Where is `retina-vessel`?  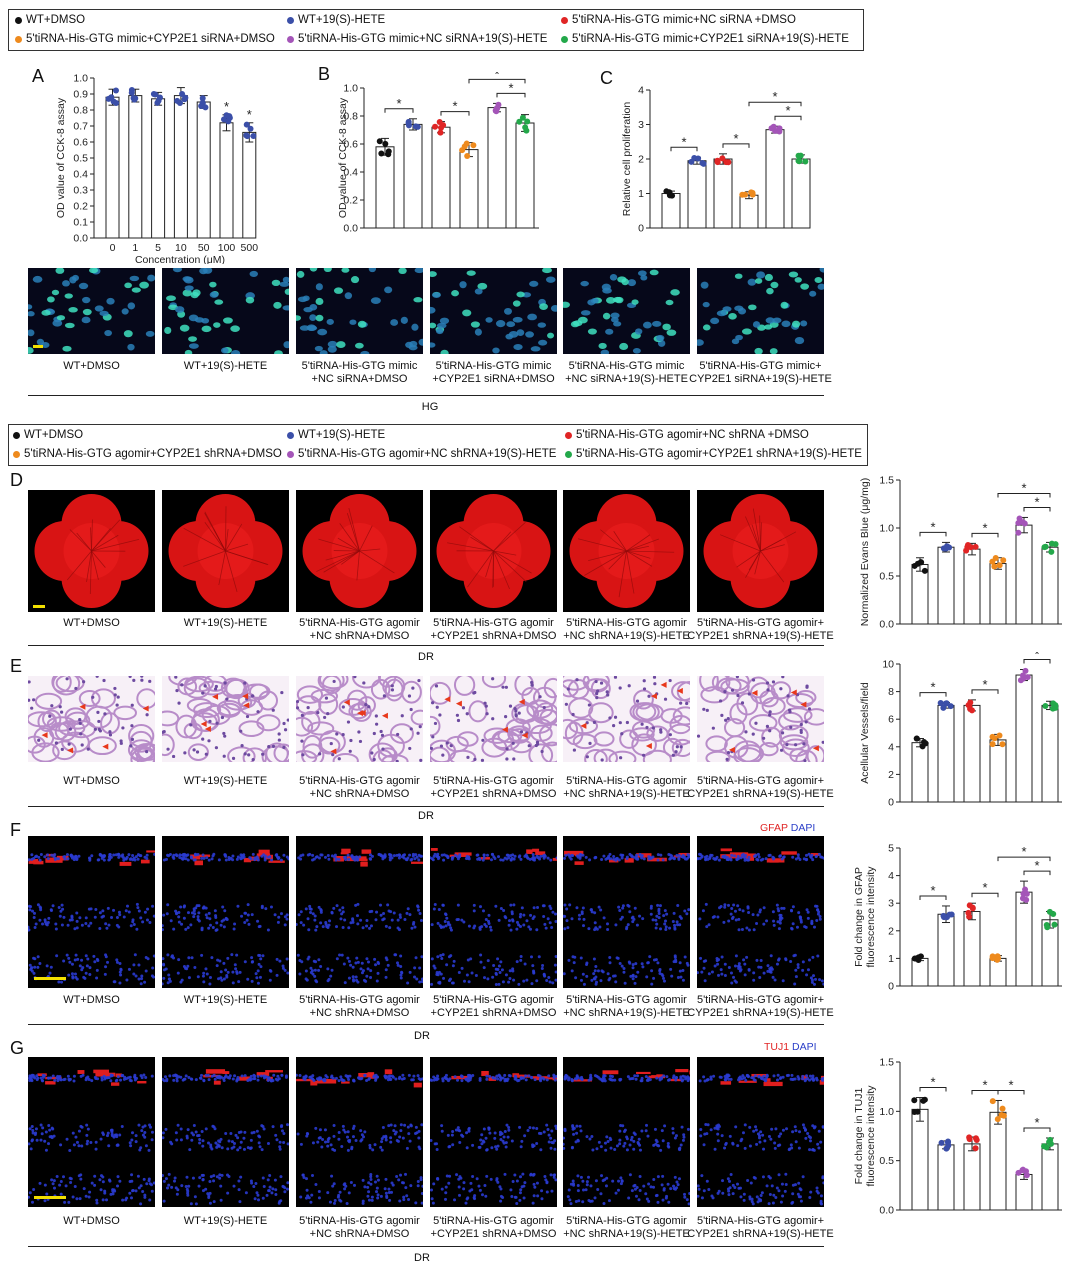 retina-vessel is located at coordinates (353, 532).